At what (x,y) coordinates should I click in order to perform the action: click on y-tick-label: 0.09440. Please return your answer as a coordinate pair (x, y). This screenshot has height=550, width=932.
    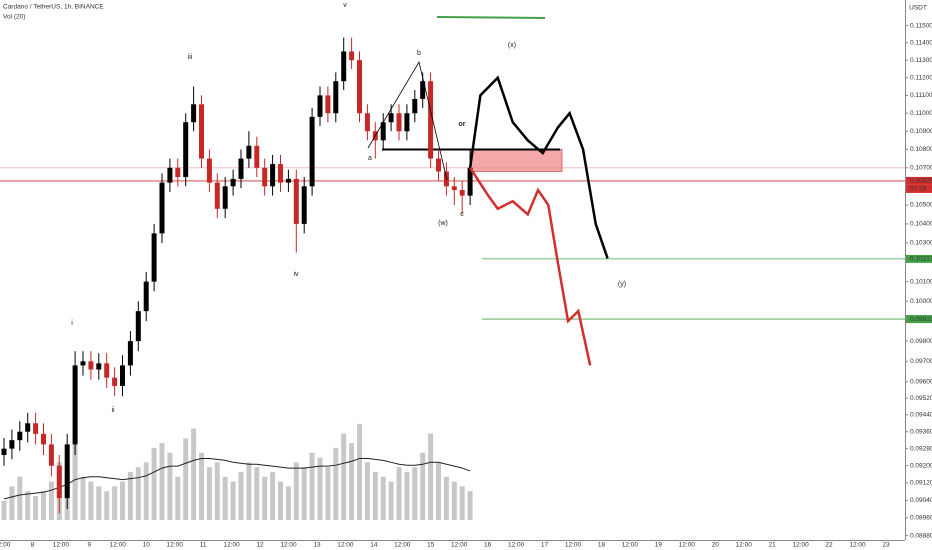
    Looking at the image, I should click on (921, 415).